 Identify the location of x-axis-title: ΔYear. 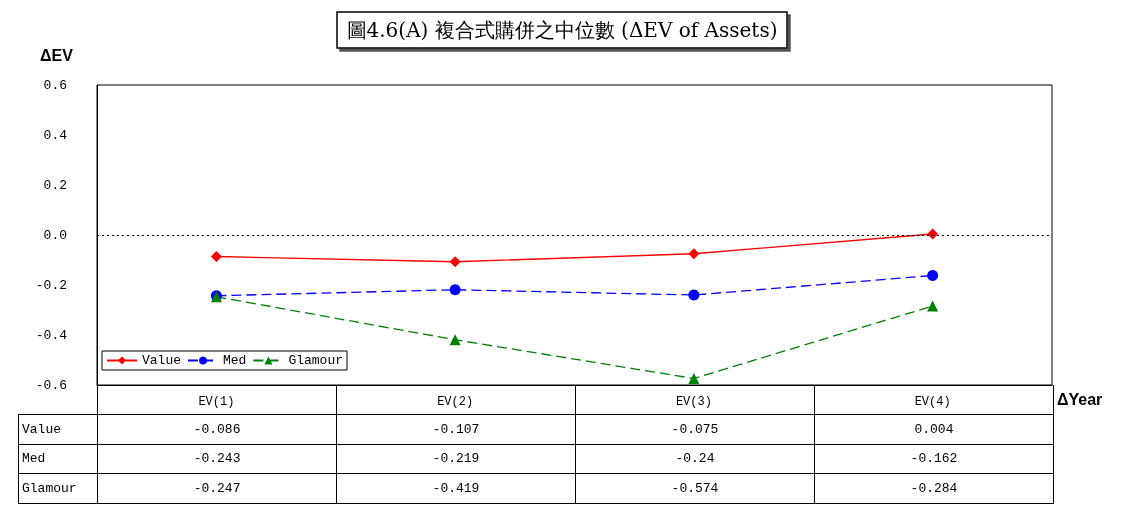
(1080, 399).